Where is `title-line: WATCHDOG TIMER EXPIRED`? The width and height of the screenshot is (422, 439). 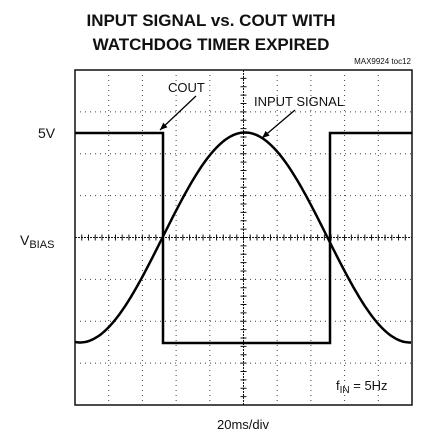 title-line: WATCHDOG TIMER EXPIRED is located at coordinates (211, 44).